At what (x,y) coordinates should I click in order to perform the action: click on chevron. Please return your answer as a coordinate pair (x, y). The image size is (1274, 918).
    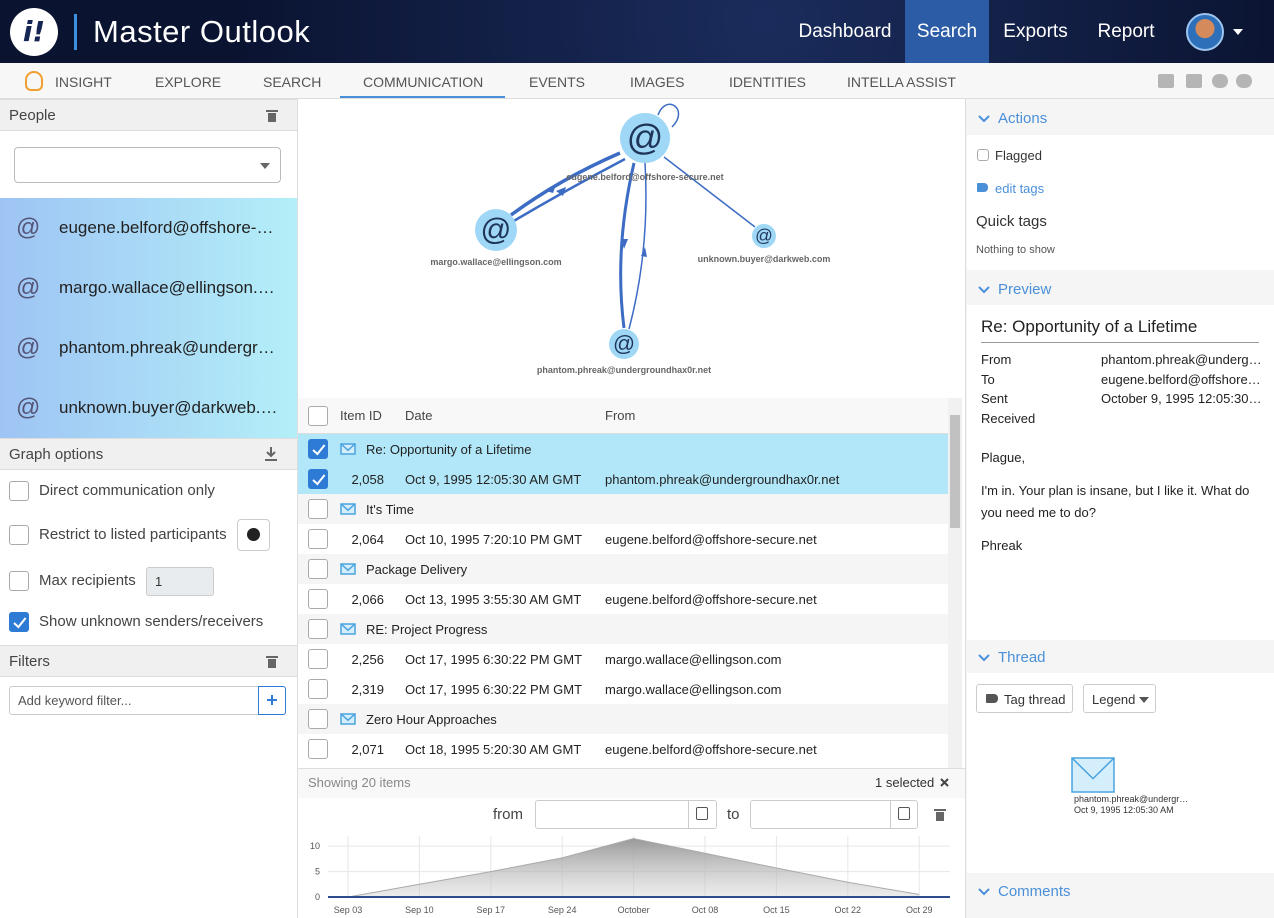
    Looking at the image, I should click on (984, 290).